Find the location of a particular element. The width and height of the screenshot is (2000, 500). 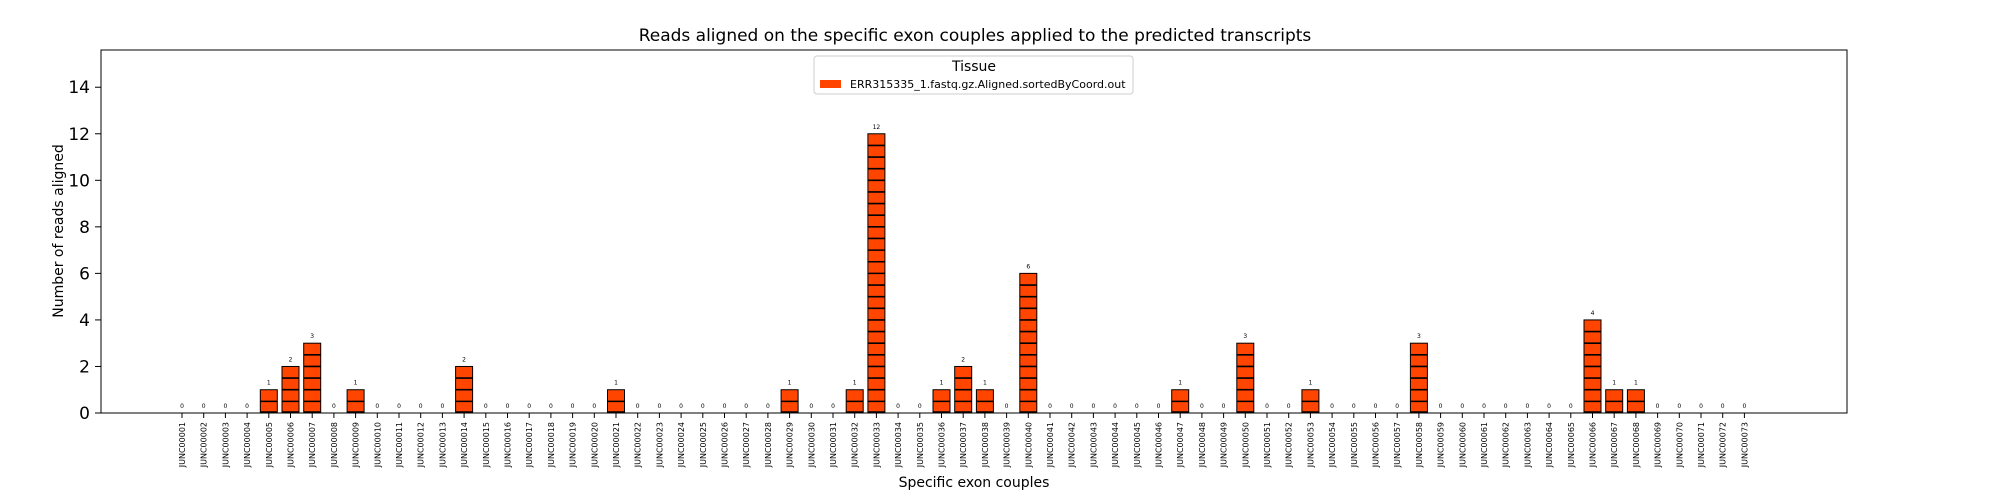

x-tick-label: JUNC00014 is located at coordinates (464, 445).